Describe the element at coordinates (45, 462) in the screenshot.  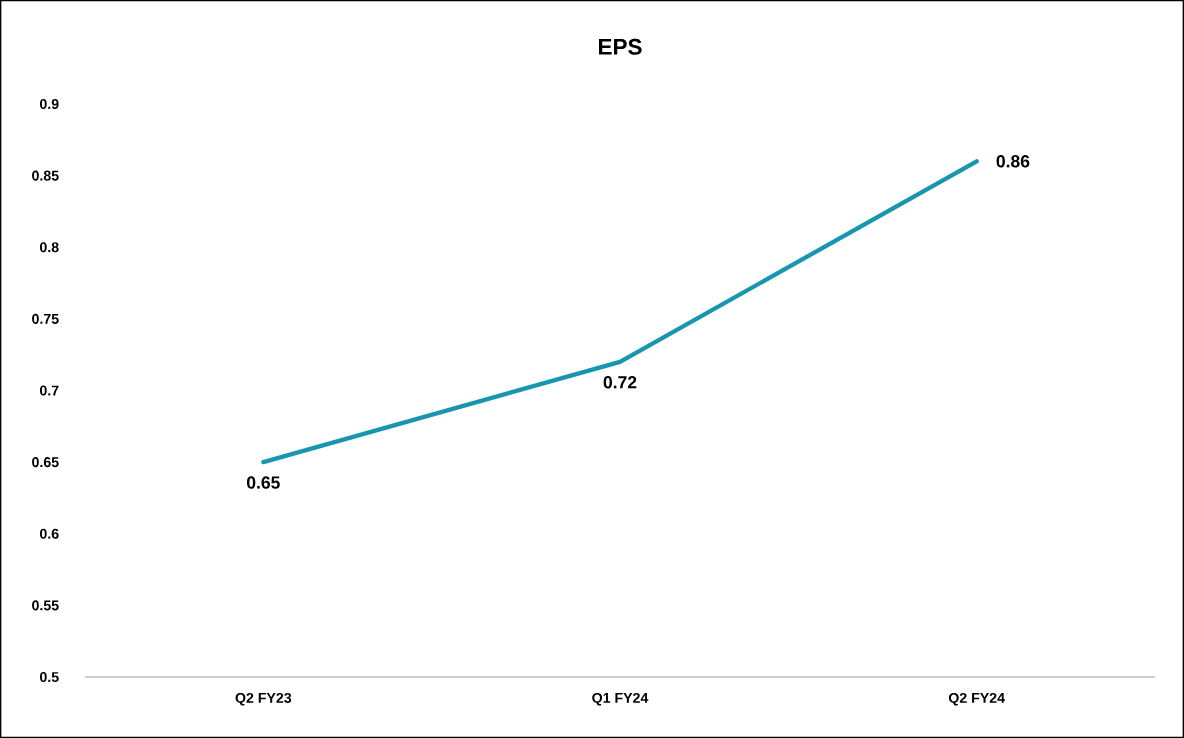
I see `y-tick-label: 0.65` at that location.